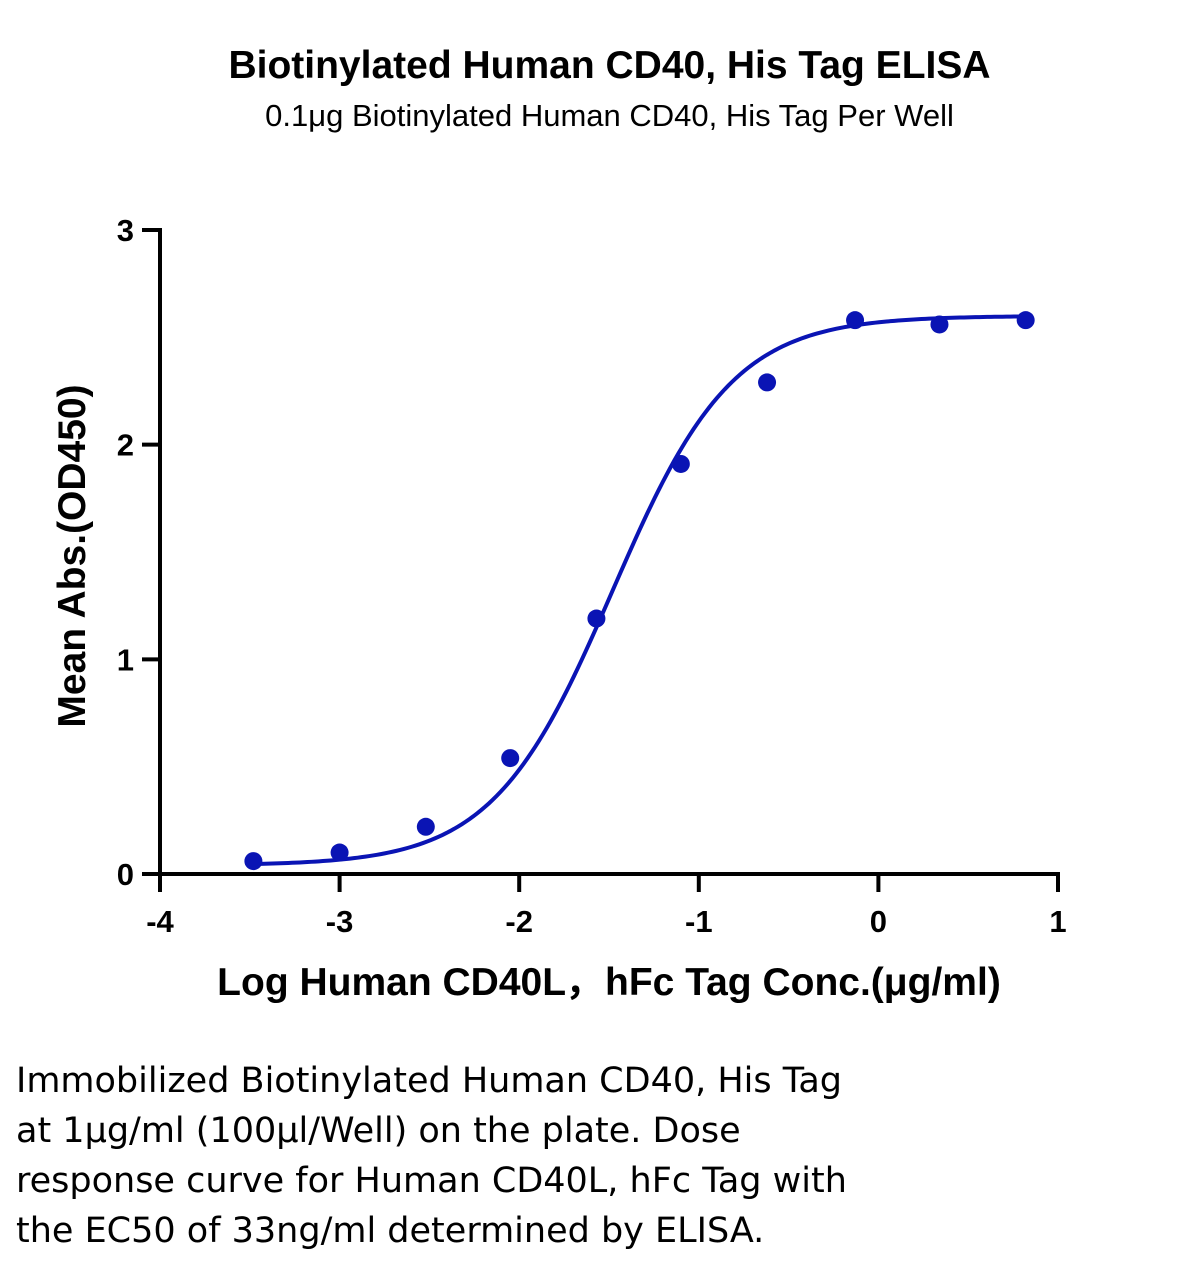  I want to click on y-tick-label: 3, so click(125, 230).